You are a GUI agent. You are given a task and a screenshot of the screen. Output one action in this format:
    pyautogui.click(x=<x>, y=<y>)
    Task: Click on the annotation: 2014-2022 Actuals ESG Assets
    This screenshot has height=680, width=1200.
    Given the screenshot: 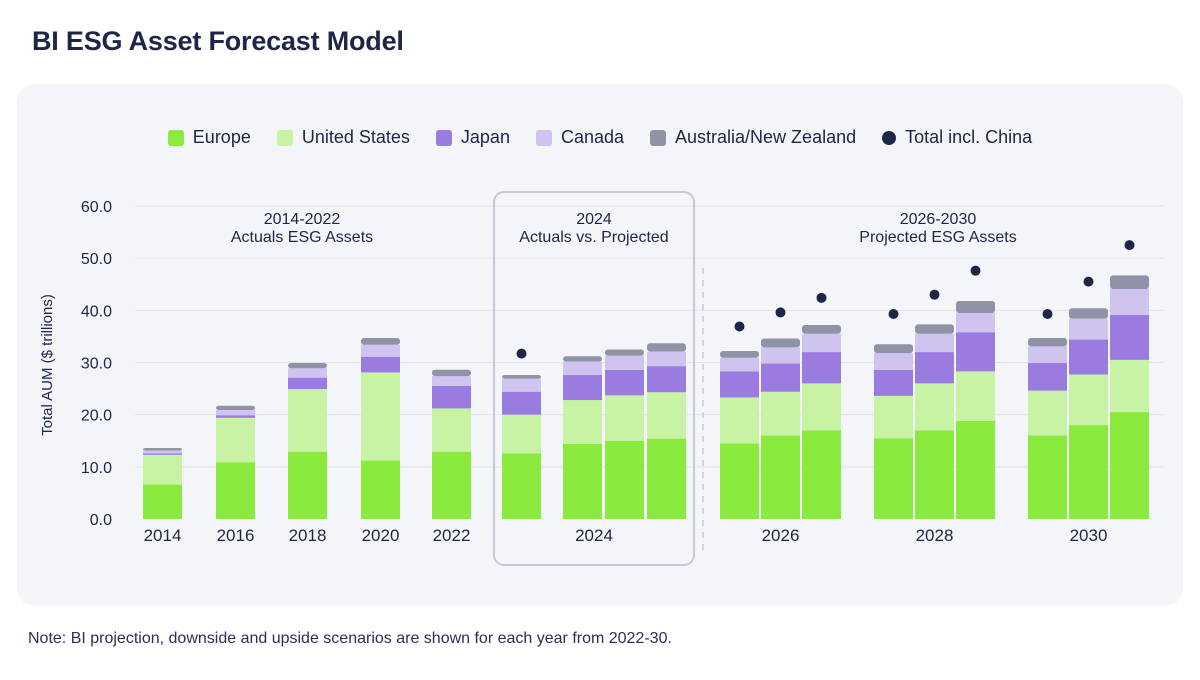 What is the action you would take?
    pyautogui.click(x=302, y=228)
    